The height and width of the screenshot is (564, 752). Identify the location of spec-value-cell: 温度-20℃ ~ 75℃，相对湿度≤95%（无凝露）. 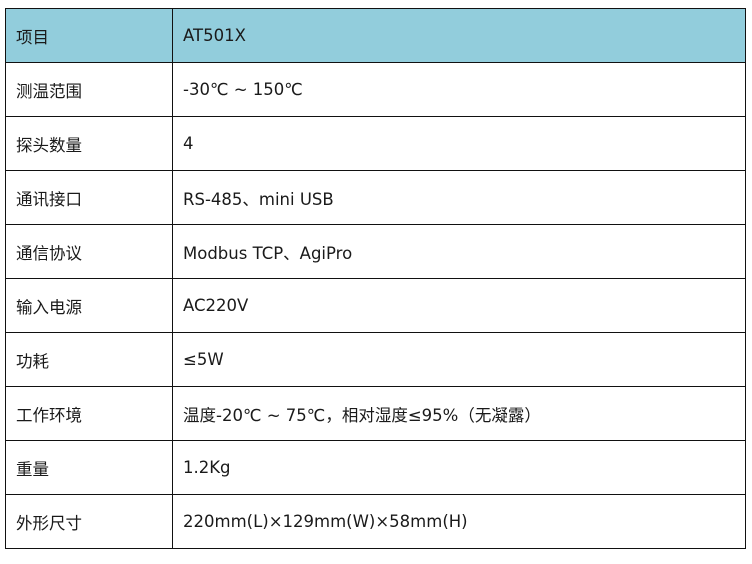
(459, 413).